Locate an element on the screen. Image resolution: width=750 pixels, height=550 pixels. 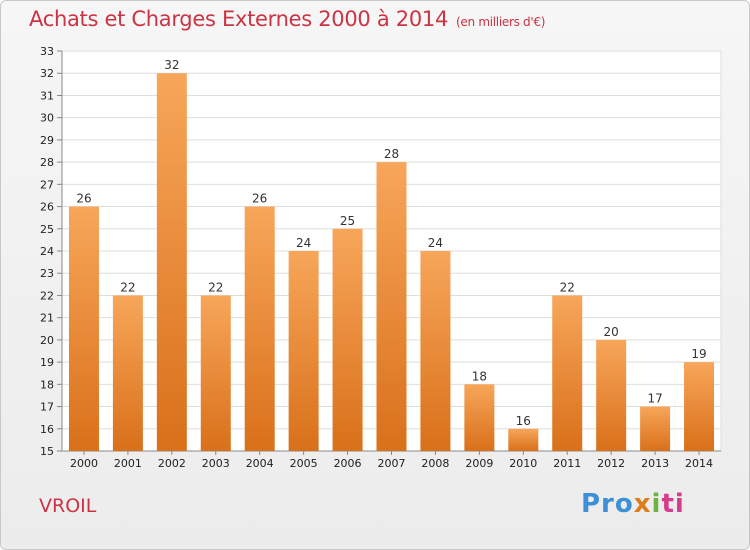
bar-value-label: 18 is located at coordinates (479, 376).